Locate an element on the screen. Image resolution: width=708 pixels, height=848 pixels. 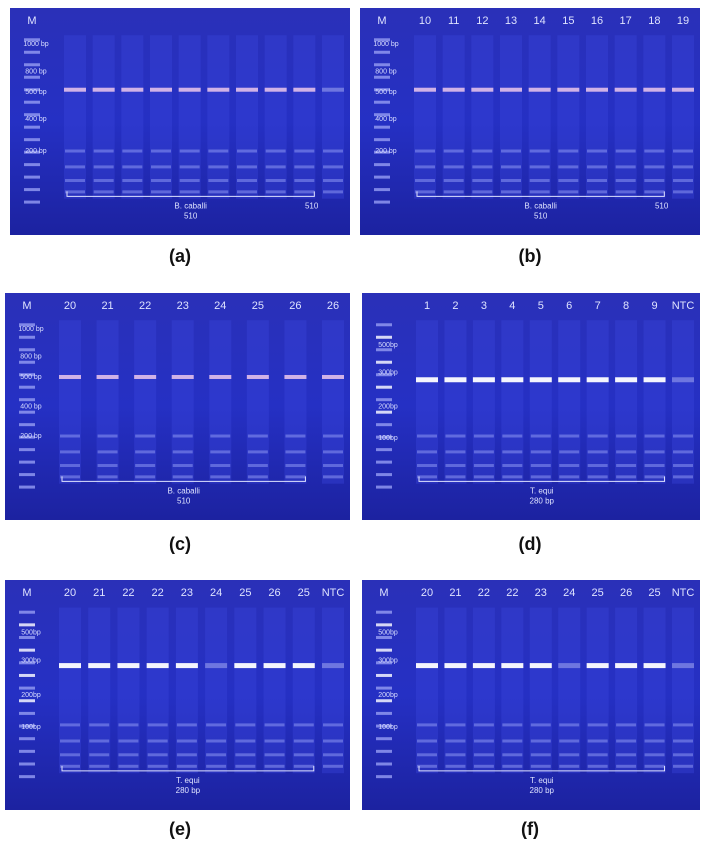
marker-label: 200bp is located at coordinates (388, 695).